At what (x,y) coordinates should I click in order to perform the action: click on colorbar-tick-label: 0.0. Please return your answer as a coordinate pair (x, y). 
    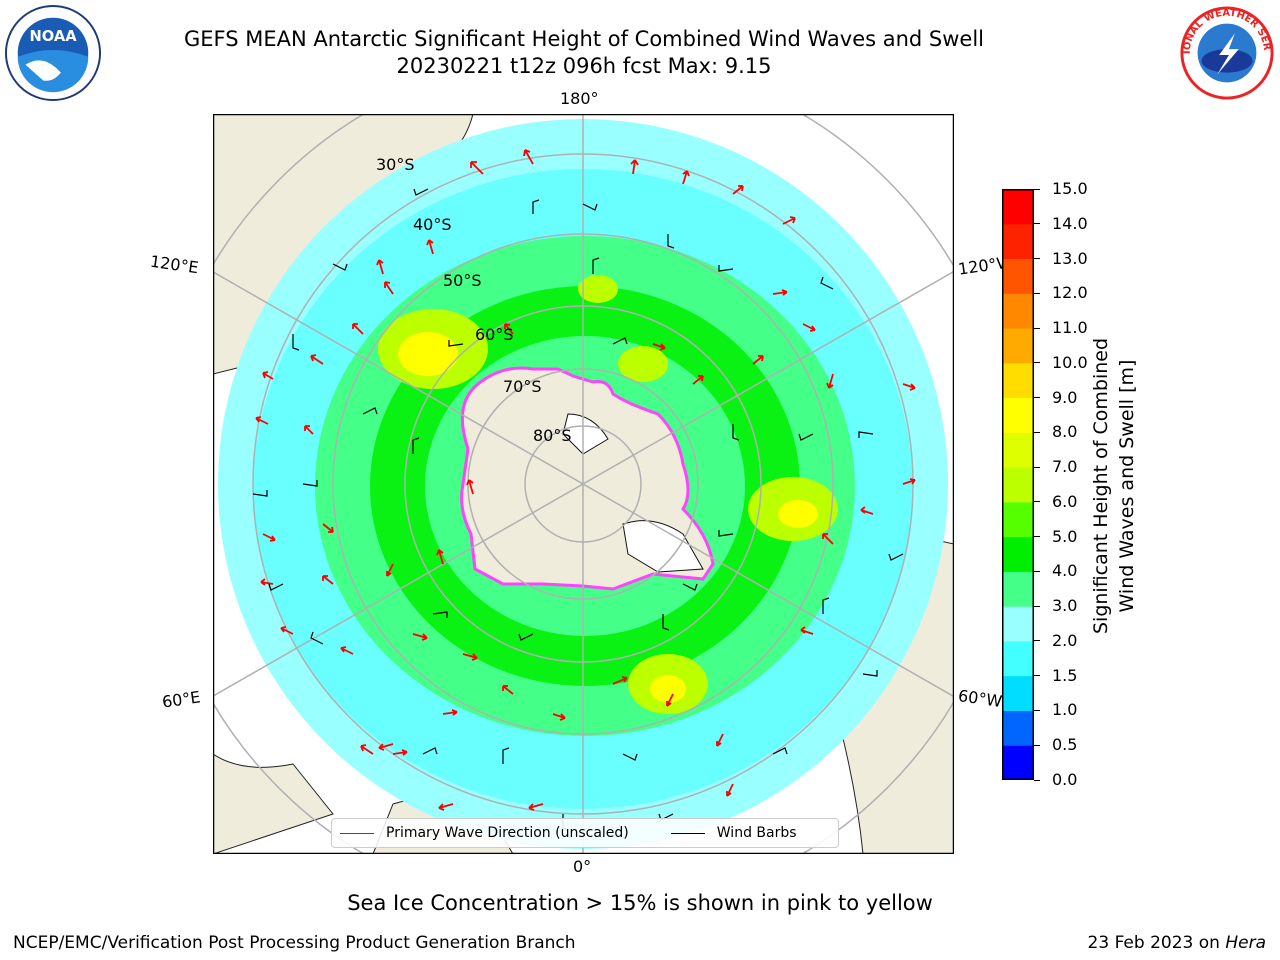
    Looking at the image, I should click on (1065, 779).